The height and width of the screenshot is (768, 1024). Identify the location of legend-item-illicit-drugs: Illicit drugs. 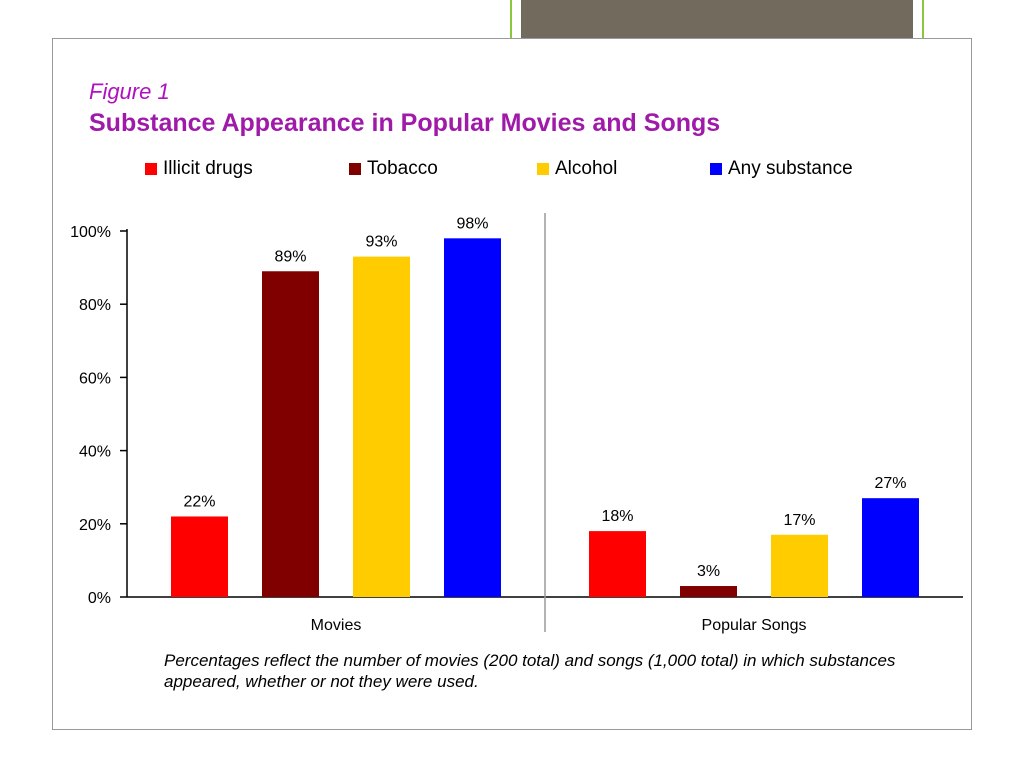
(199, 169).